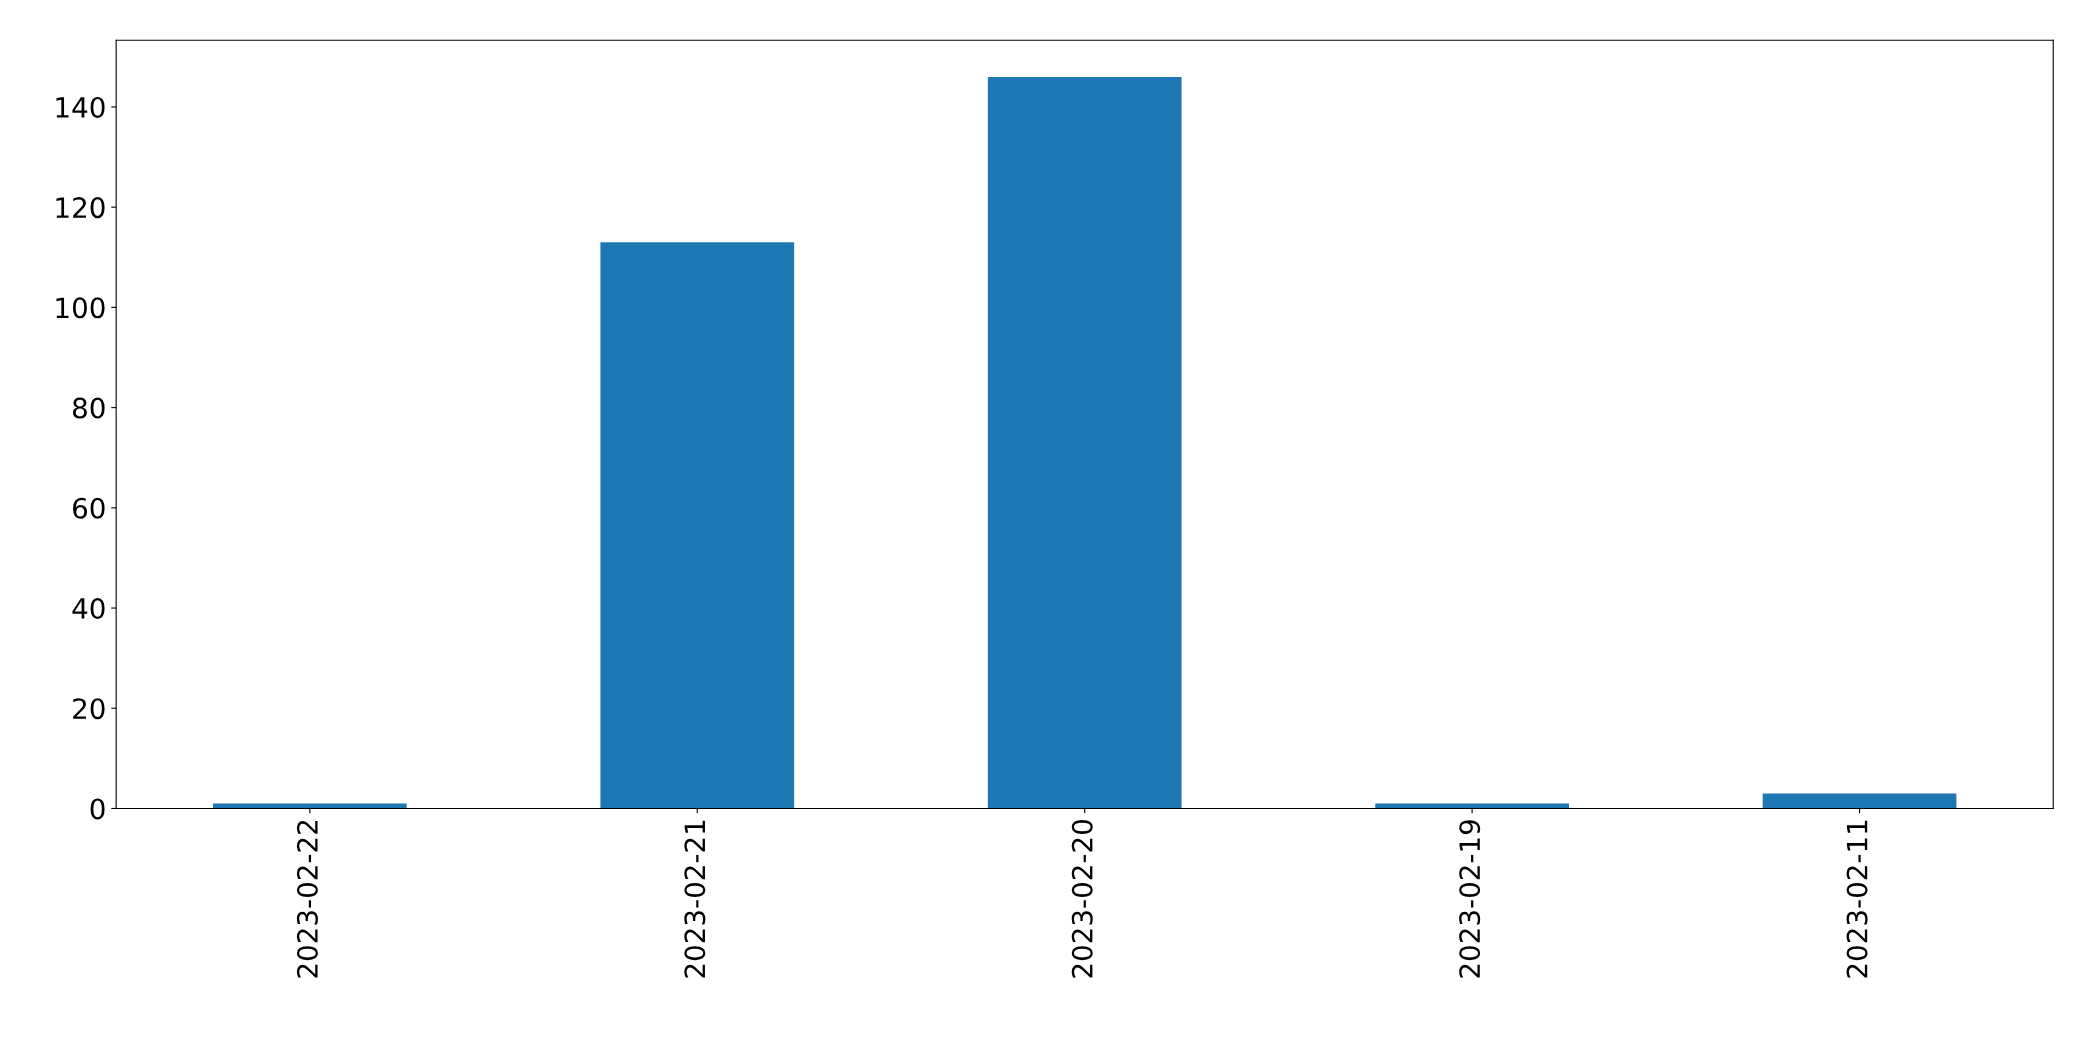  Describe the element at coordinates (89, 508) in the screenshot. I see `y-tick-label: 60` at that location.